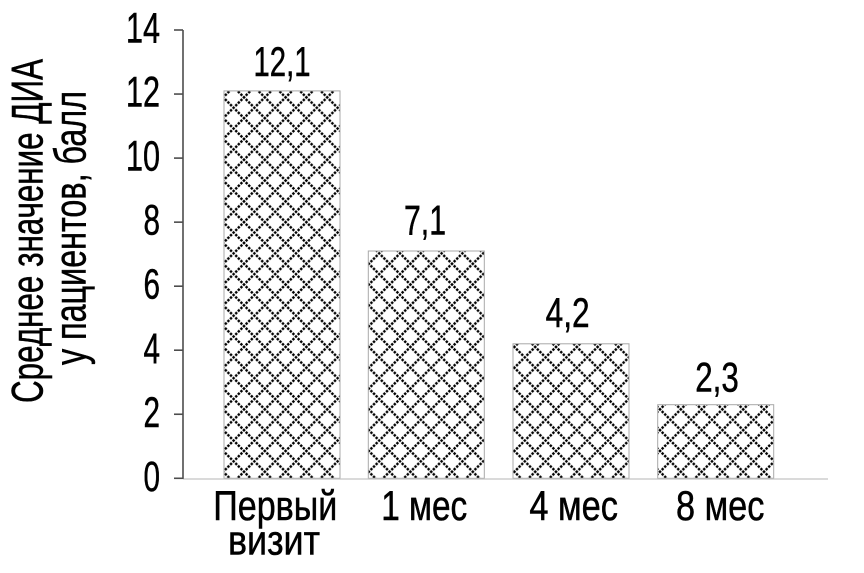  Describe the element at coordinates (152, 349) in the screenshot. I see `svg-text: 4` at that location.